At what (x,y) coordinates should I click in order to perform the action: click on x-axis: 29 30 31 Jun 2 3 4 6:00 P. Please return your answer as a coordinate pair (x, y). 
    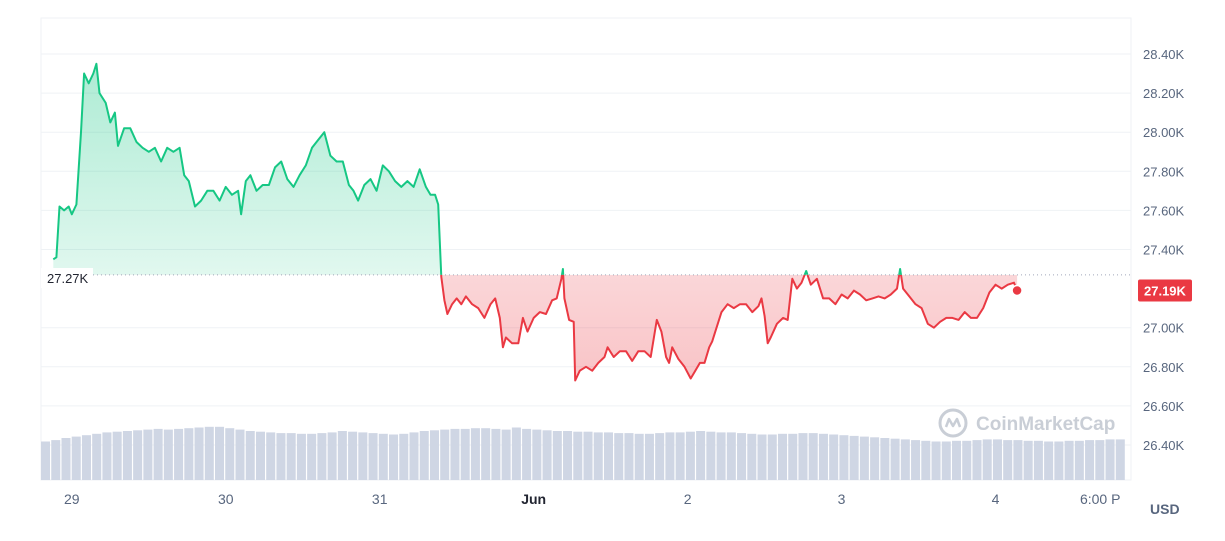
    Looking at the image, I should click on (592, 499).